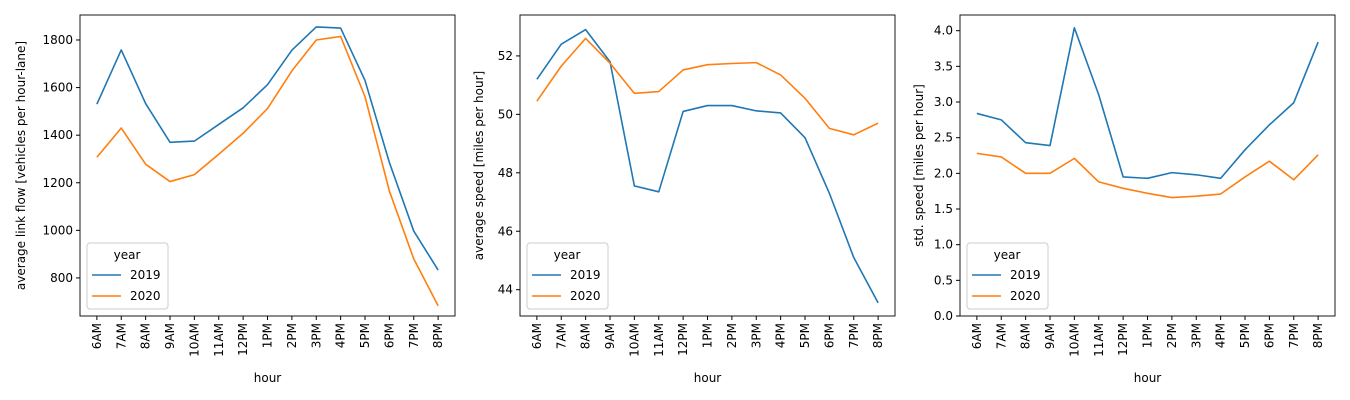 The image size is (1350, 400). I want to click on x-tick-label: 9AM, so click(170, 336).